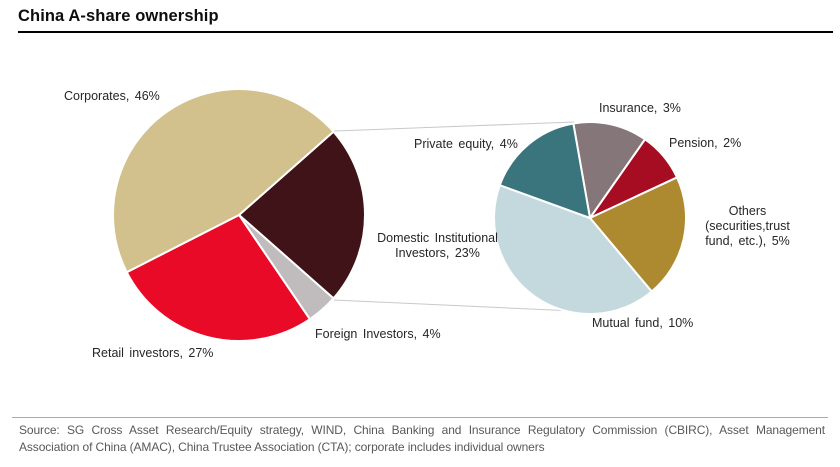  What do you see at coordinates (454, 305) in the screenshot?
I see `connector-line-bottom` at bounding box center [454, 305].